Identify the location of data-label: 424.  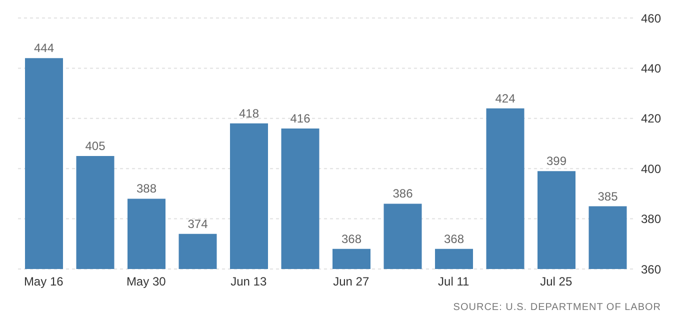
(505, 98).